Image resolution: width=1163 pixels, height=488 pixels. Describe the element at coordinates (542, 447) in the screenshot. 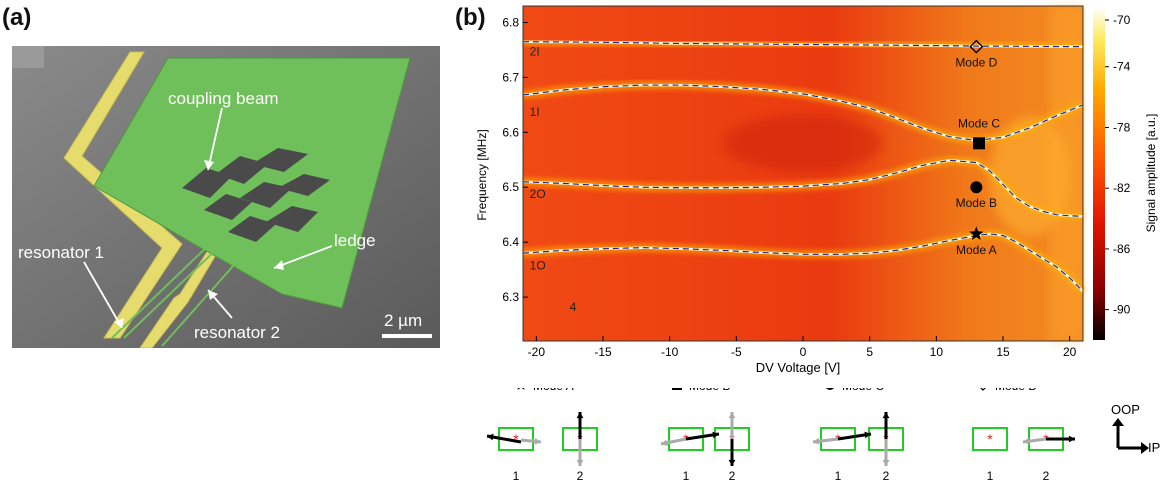

I see `mode-diagram-1: **12` at that location.